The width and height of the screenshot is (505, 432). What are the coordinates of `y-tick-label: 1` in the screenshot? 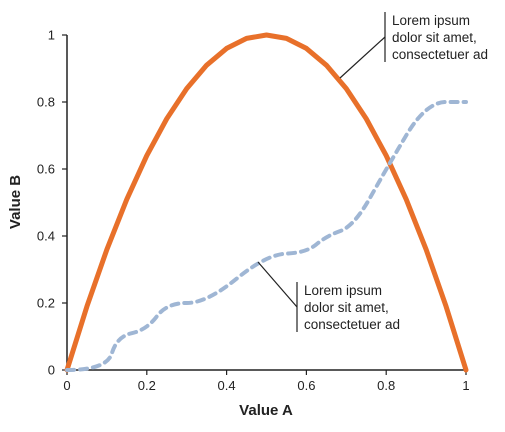 It's located at (51, 35).